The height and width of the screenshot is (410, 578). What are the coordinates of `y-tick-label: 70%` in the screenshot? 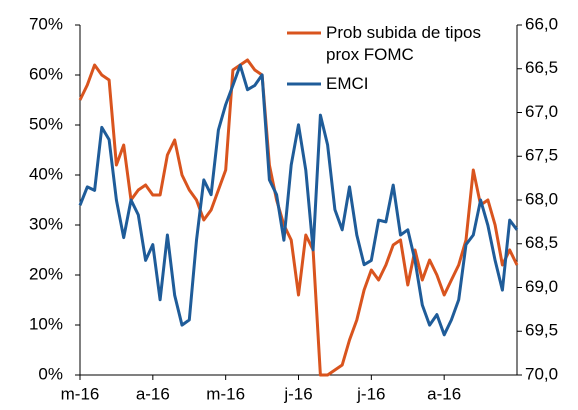 It's located at (46, 23).